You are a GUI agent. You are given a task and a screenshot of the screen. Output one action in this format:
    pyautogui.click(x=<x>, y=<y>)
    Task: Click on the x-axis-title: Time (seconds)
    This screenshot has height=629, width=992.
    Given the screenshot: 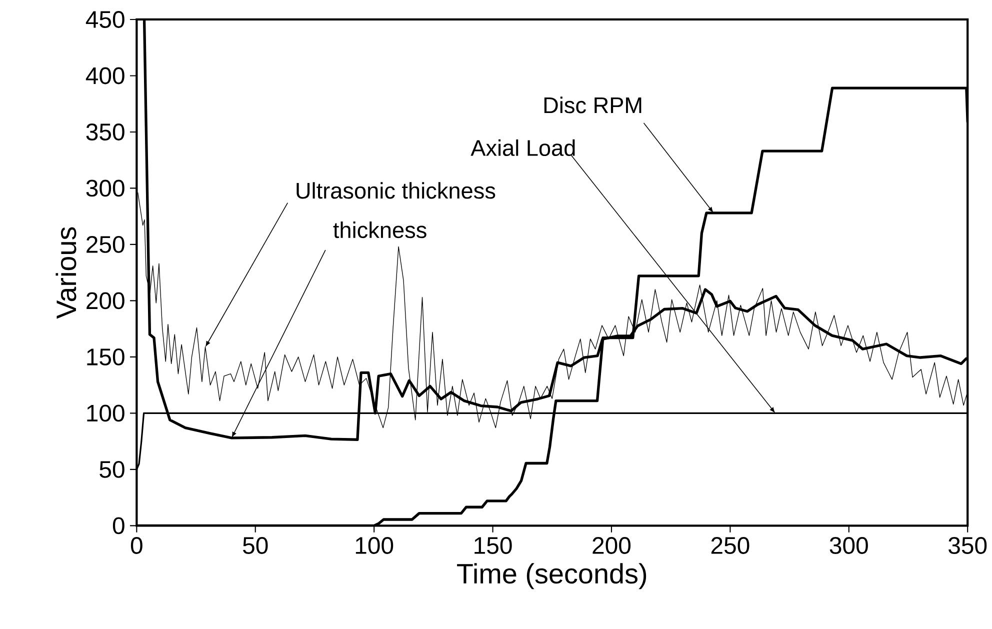 What is the action you would take?
    pyautogui.click(x=551, y=575)
    